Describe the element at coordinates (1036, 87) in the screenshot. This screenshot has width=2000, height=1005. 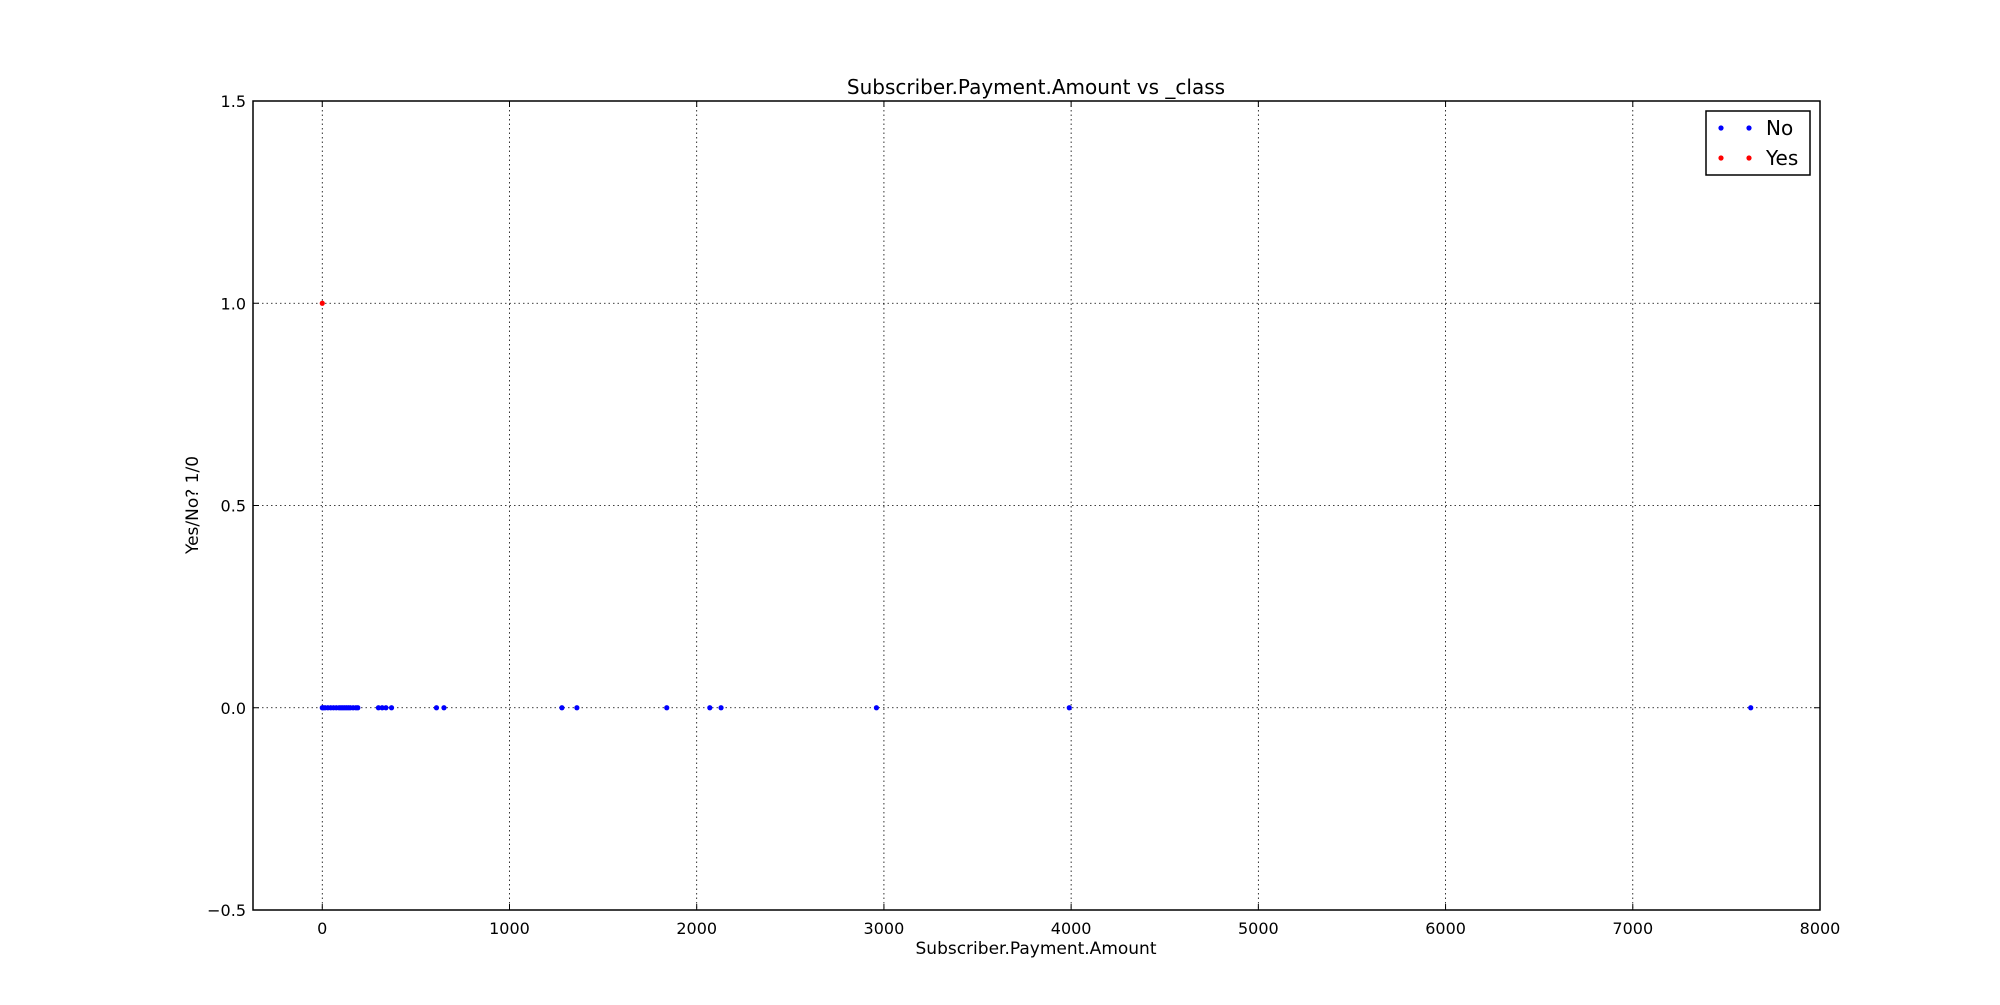
I see `chart-title: Subscriber.Payment.Amount vs _class` at that location.